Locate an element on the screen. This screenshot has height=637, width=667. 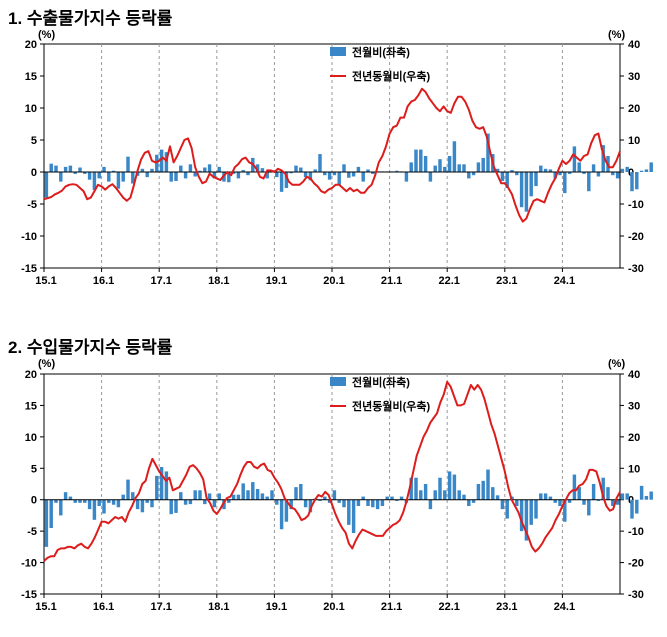
x-tick-label: 19.1 is located at coordinates (276, 607).